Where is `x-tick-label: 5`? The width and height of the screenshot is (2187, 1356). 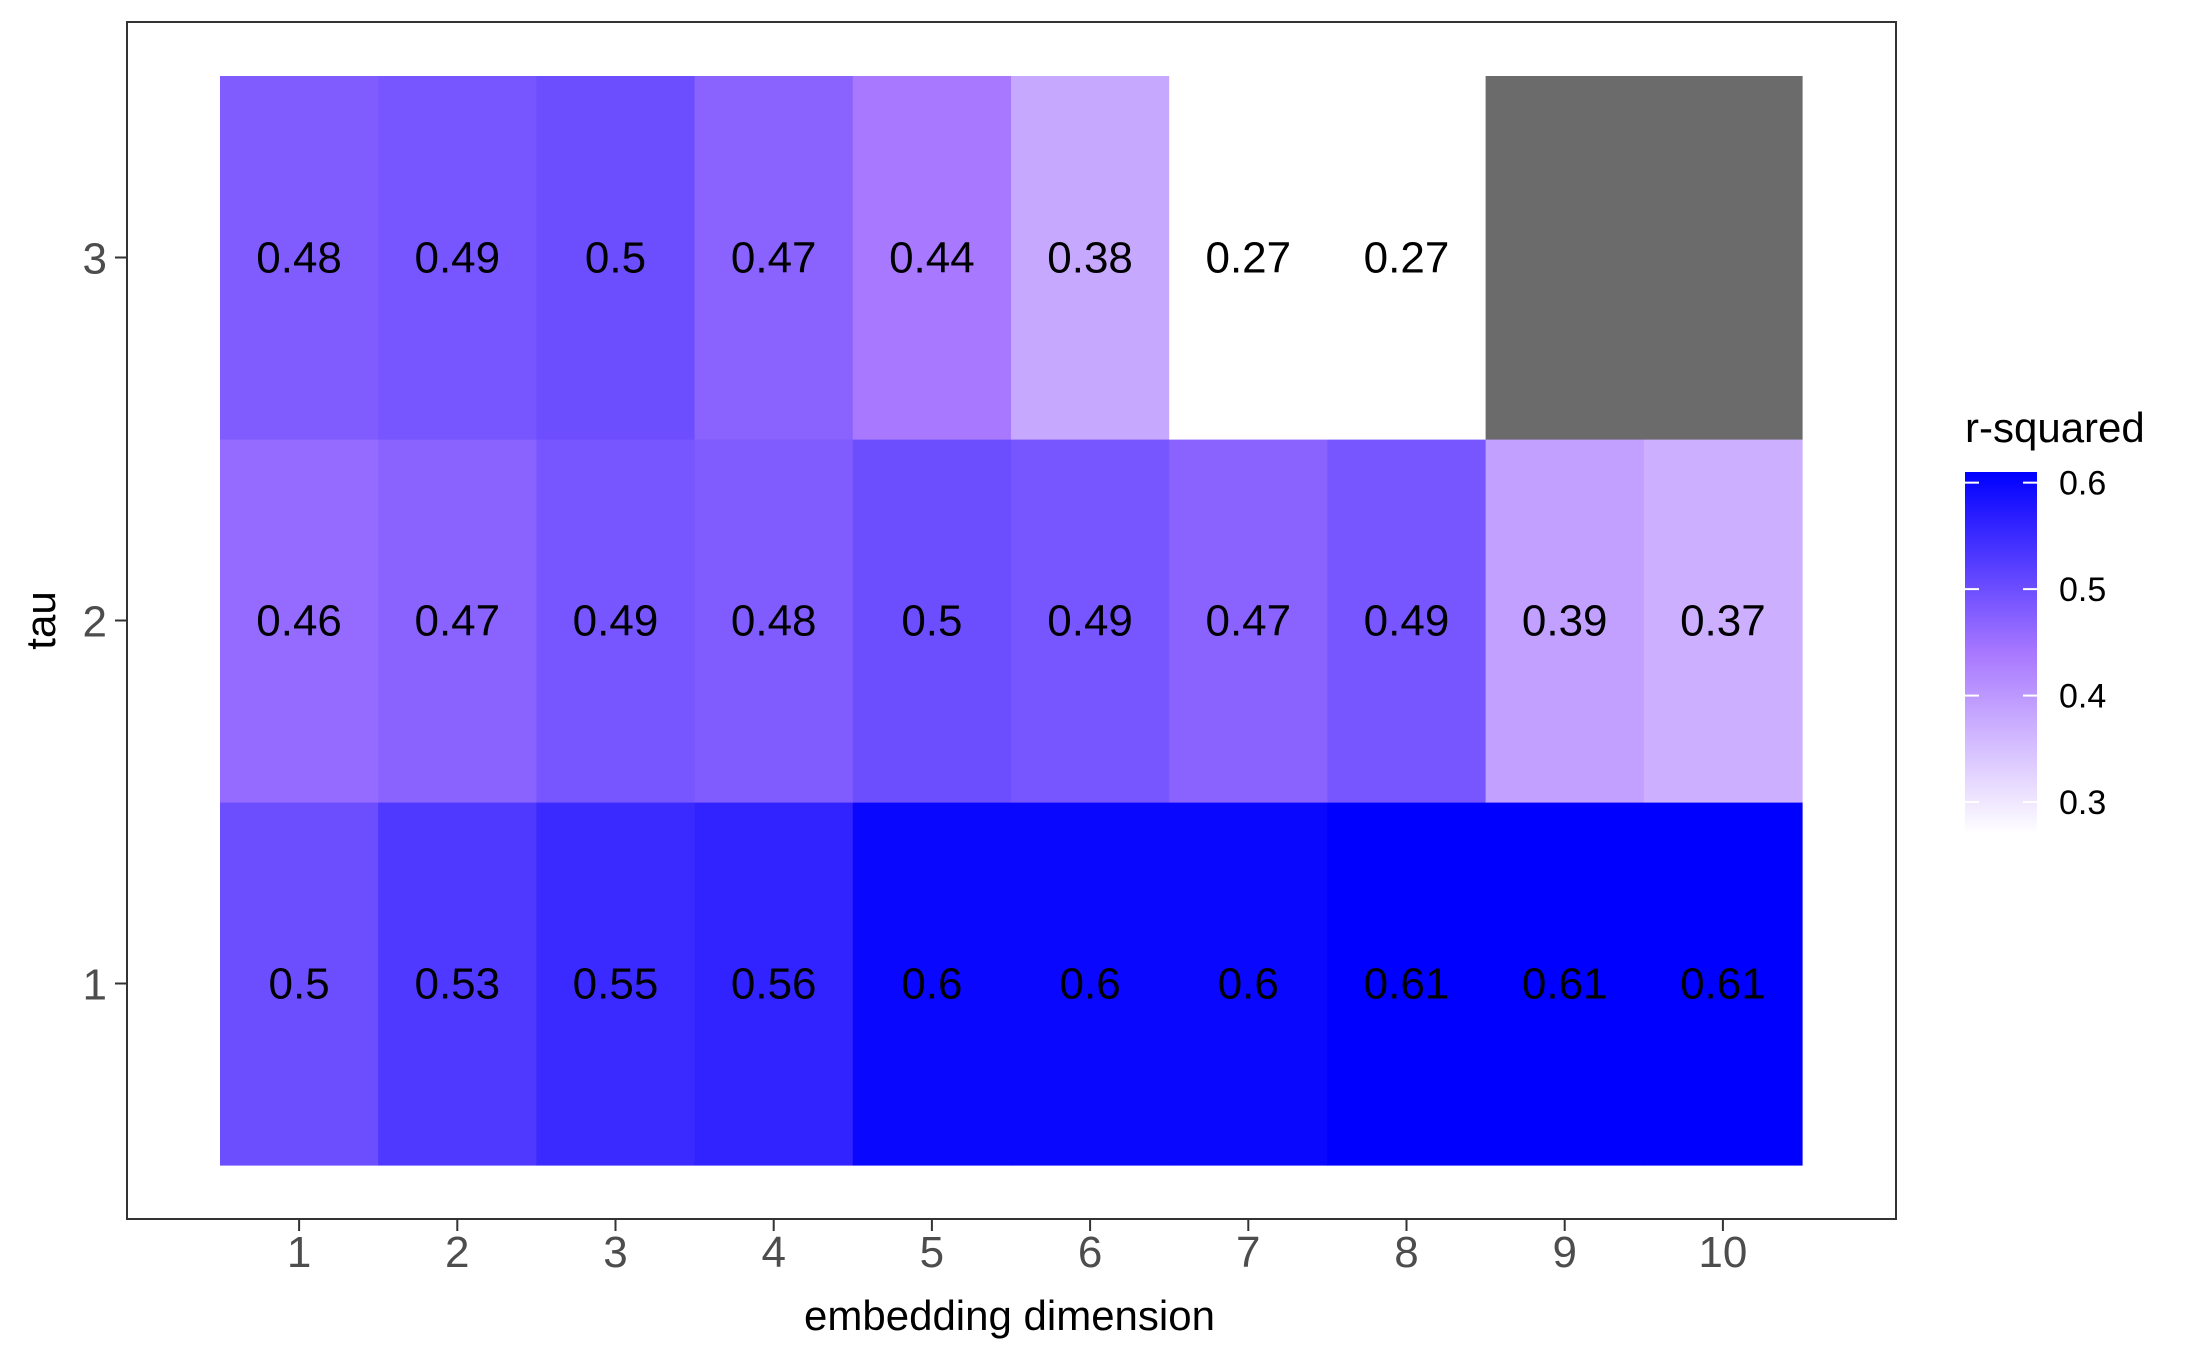 x-tick-label: 5 is located at coordinates (932, 1252).